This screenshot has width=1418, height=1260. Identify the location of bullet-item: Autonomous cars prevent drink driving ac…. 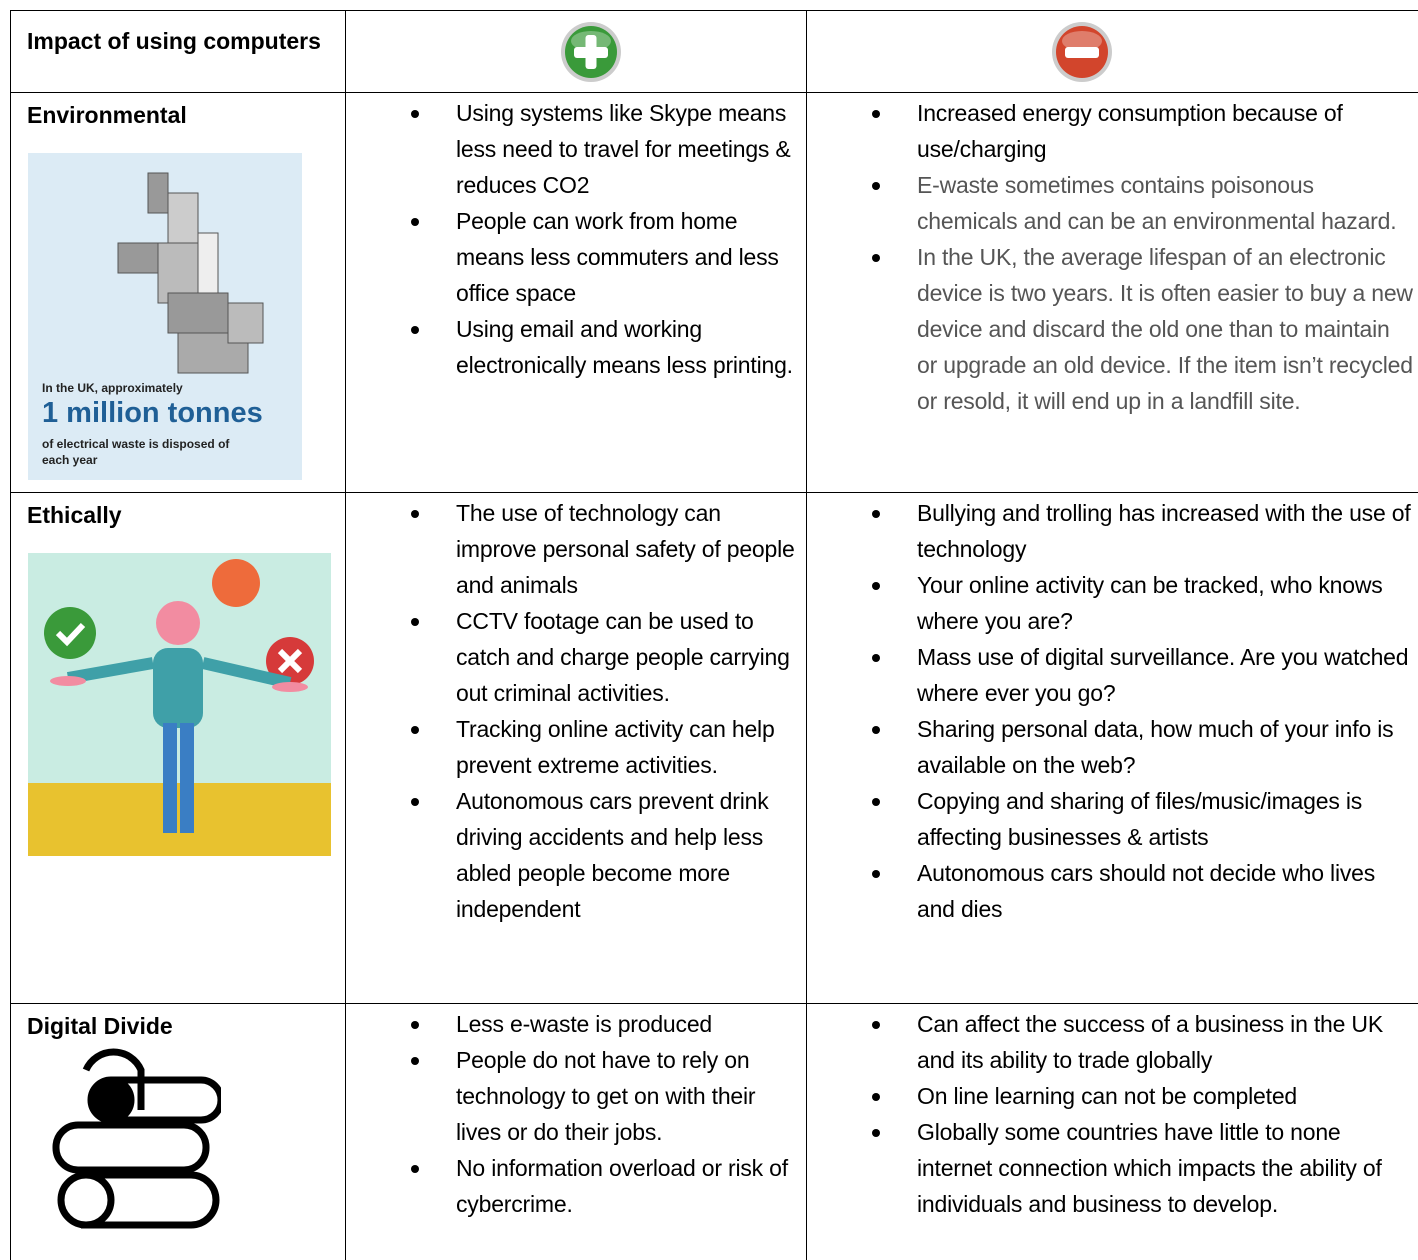
(605, 855).